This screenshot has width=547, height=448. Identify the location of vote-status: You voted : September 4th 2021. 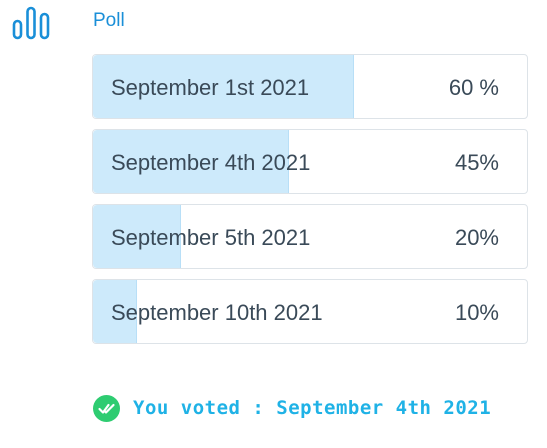
(292, 408).